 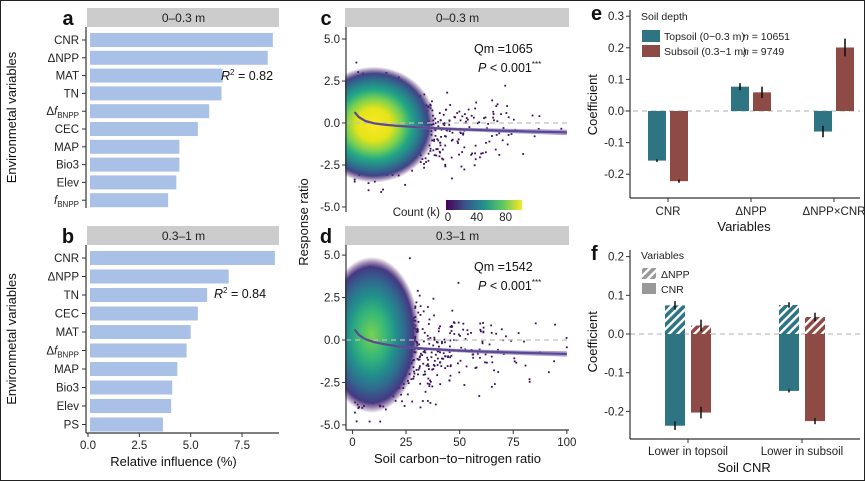 What do you see at coordinates (66, 259) in the screenshot?
I see `label-text: CNR` at bounding box center [66, 259].